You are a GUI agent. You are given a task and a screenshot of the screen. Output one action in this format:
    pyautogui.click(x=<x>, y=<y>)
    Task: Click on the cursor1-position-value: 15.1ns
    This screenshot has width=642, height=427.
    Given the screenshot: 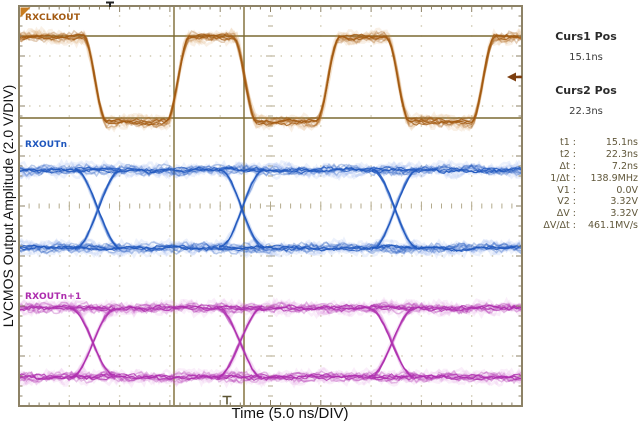 What is the action you would take?
    pyautogui.click(x=586, y=57)
    